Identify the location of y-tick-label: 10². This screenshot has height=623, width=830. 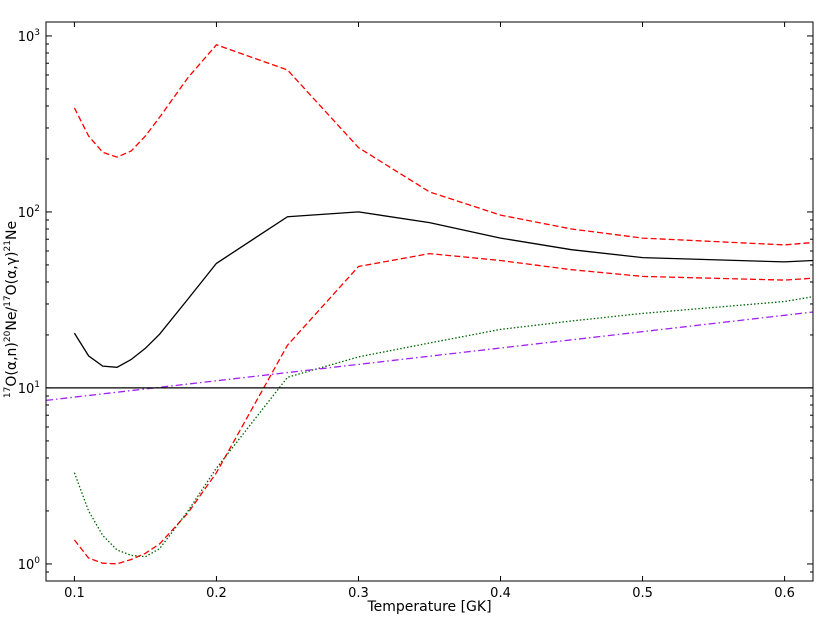
(29, 212).